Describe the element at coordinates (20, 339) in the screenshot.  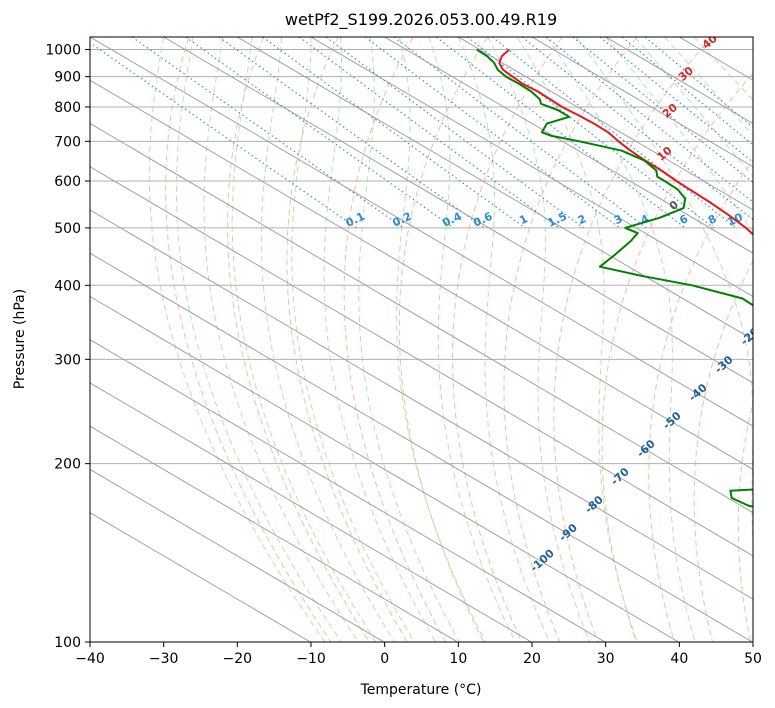
I see `y-axis-title: Pressure (hPa)` at that location.